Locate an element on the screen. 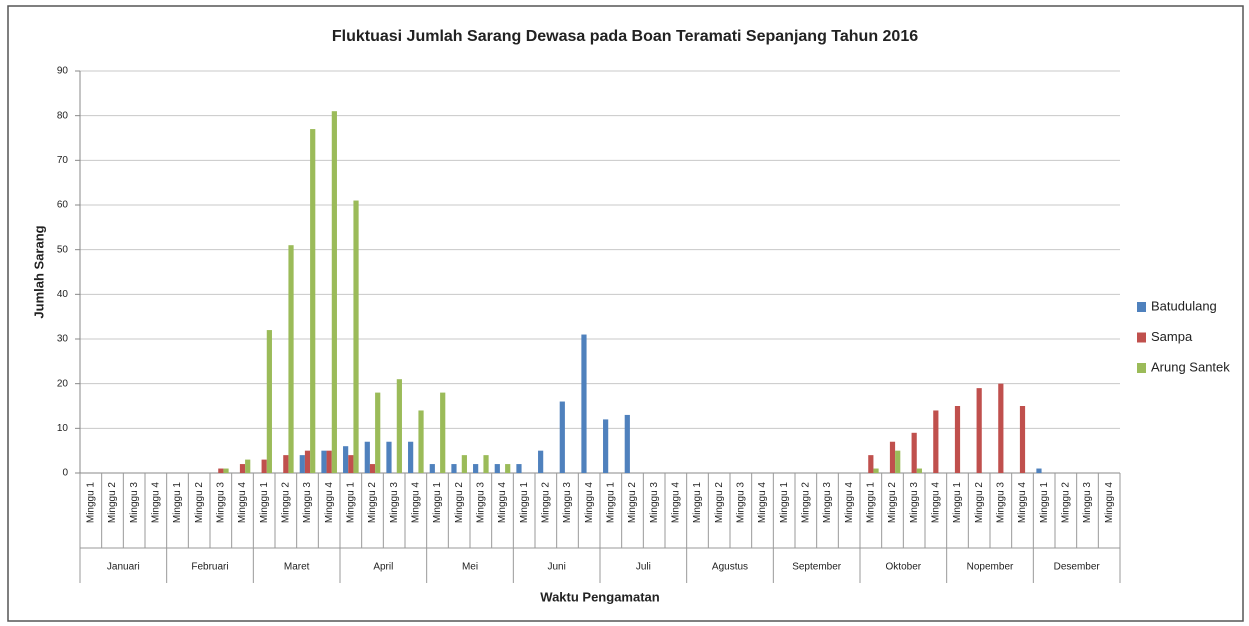  y-tick-label: 40 is located at coordinates (63, 294).